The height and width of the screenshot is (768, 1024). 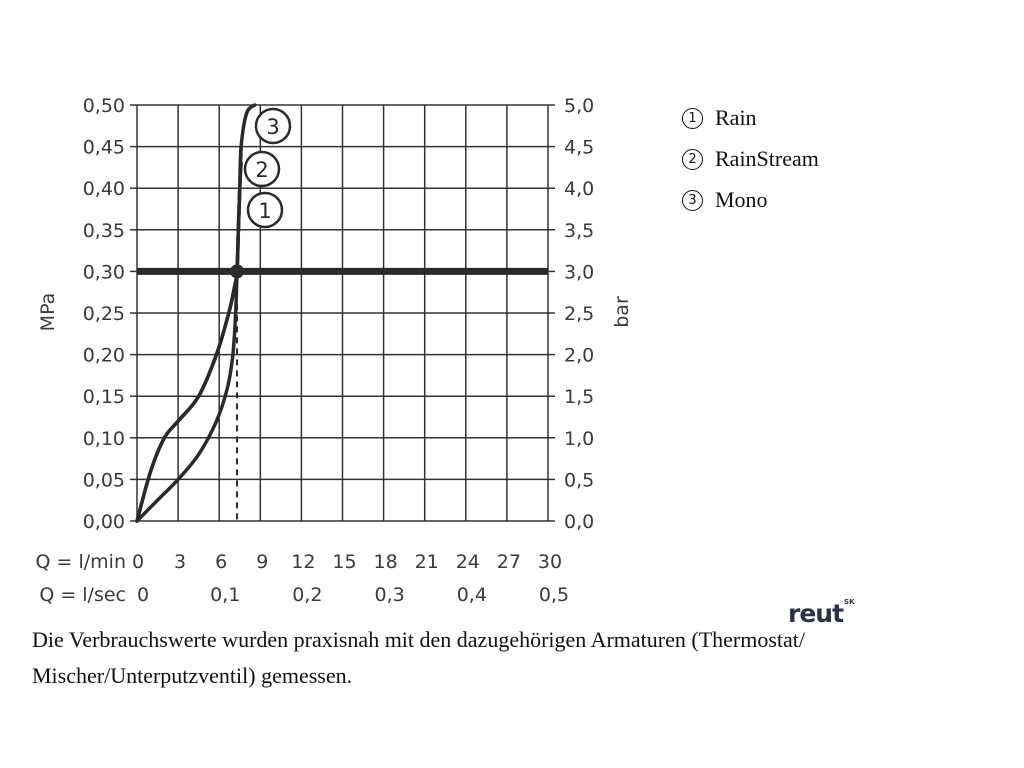 I want to click on x-tick-label-lmin: 0, so click(x=138, y=562).